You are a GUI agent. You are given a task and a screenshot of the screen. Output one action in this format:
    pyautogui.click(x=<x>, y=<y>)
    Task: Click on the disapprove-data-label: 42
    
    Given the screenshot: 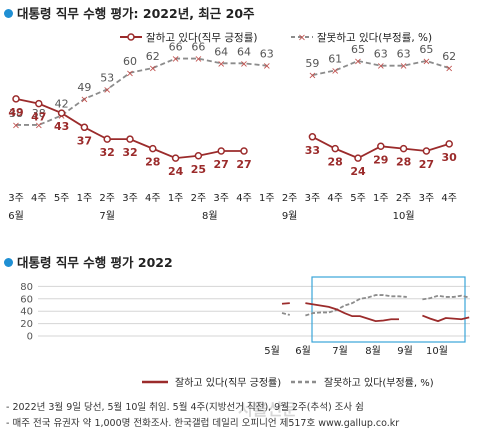 What is the action you would take?
    pyautogui.click(x=62, y=103)
    